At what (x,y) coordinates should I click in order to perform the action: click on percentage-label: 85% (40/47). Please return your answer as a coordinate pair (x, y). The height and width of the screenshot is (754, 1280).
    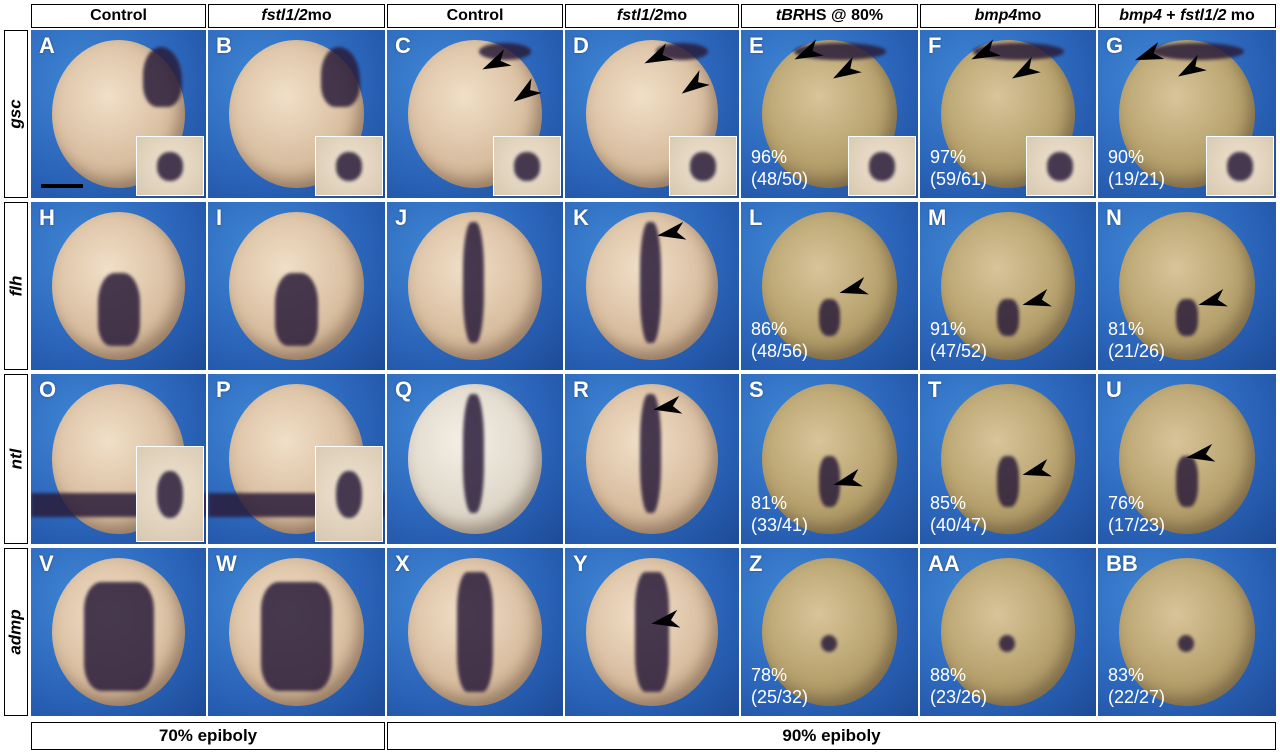
    Looking at the image, I should click on (958, 514).